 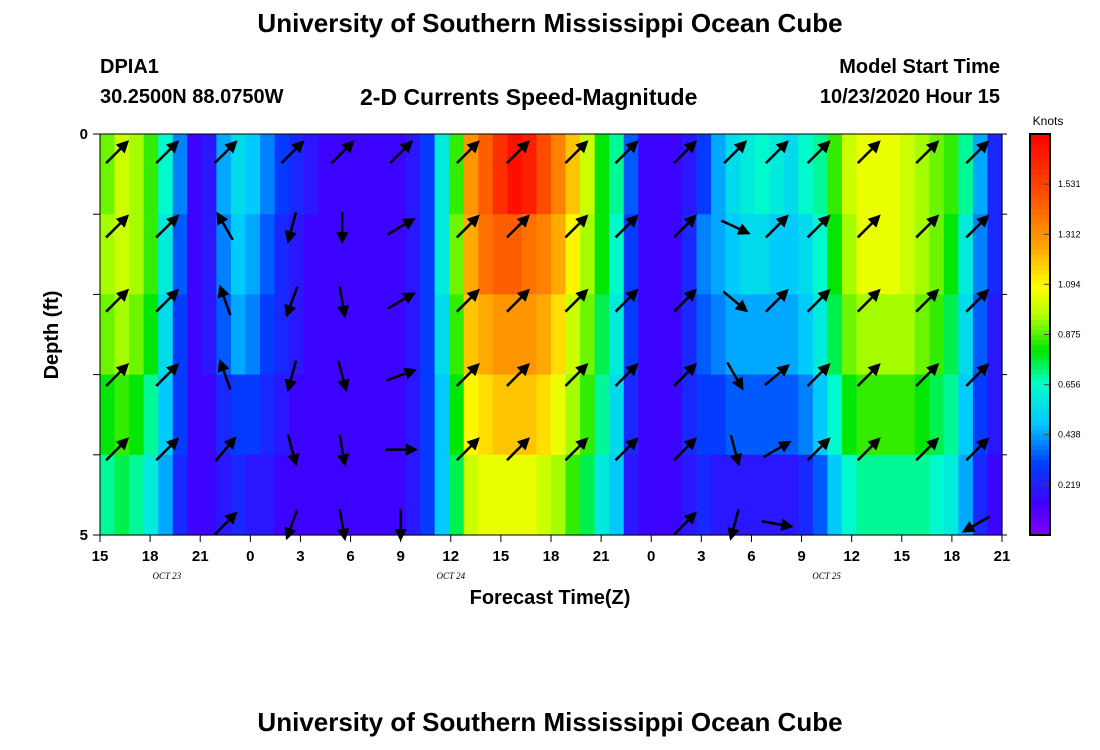 I want to click on date-label: OCT 25, so click(x=826, y=576).